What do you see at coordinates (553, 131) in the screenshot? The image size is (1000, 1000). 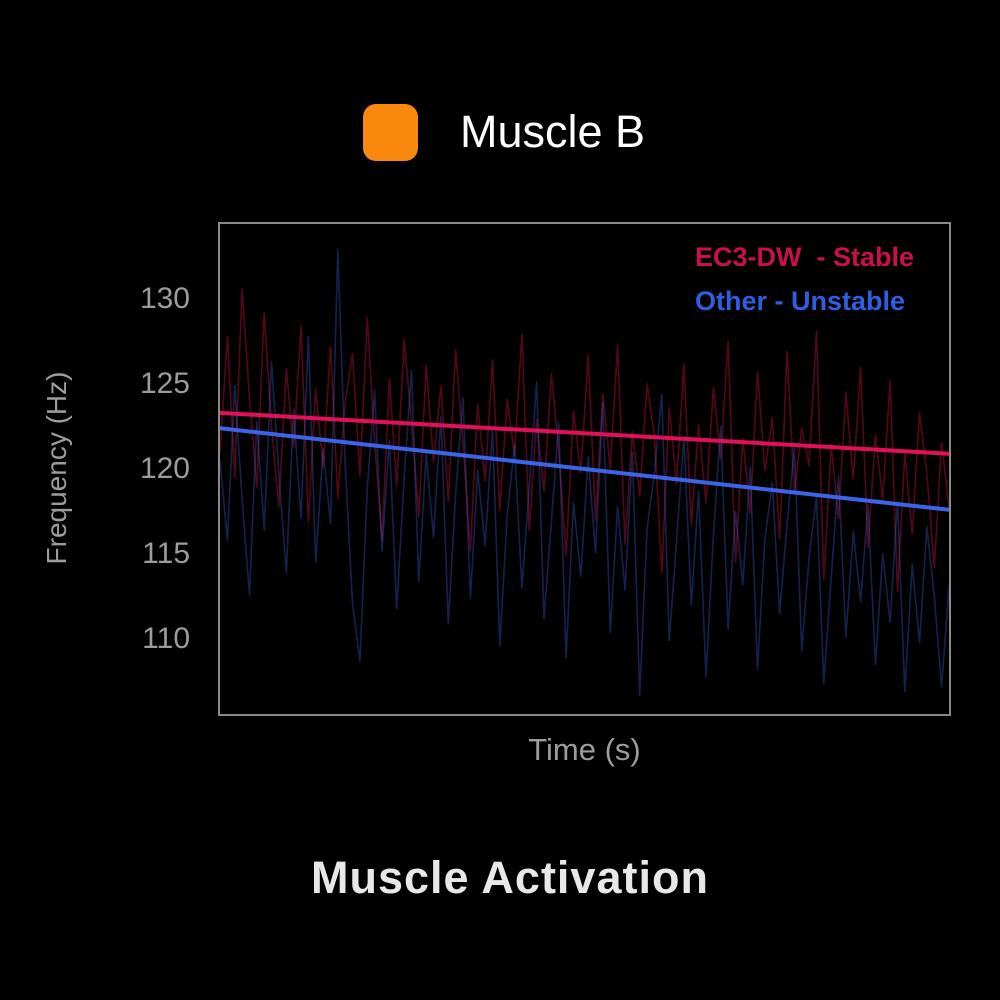 I see `top-legend-label: Muscle B` at bounding box center [553, 131].